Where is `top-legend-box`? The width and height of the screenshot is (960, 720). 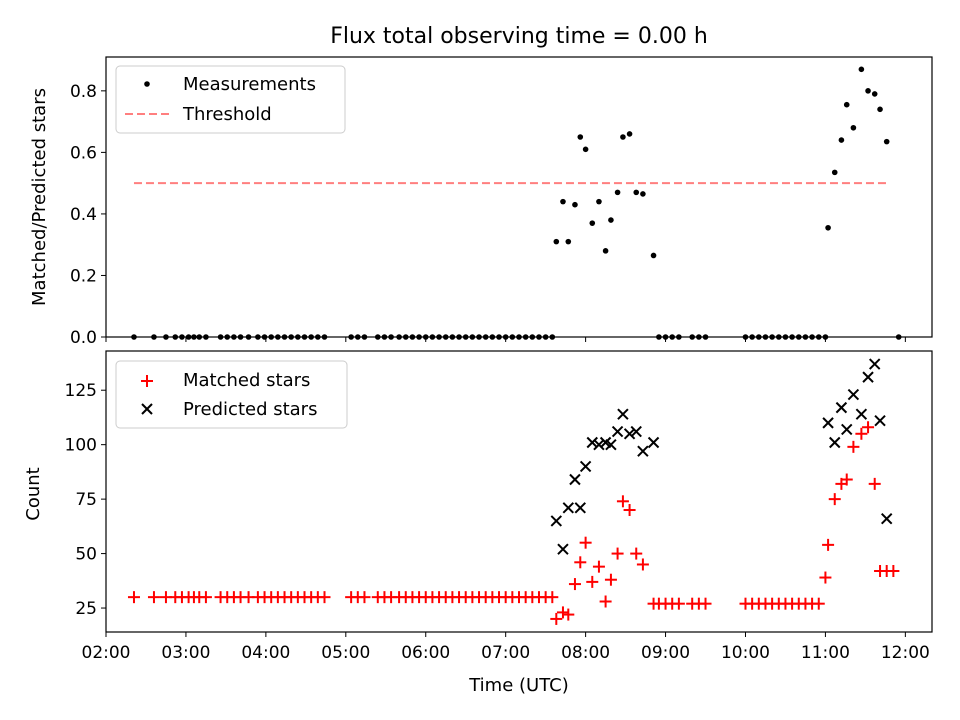
top-legend-box is located at coordinates (230, 99).